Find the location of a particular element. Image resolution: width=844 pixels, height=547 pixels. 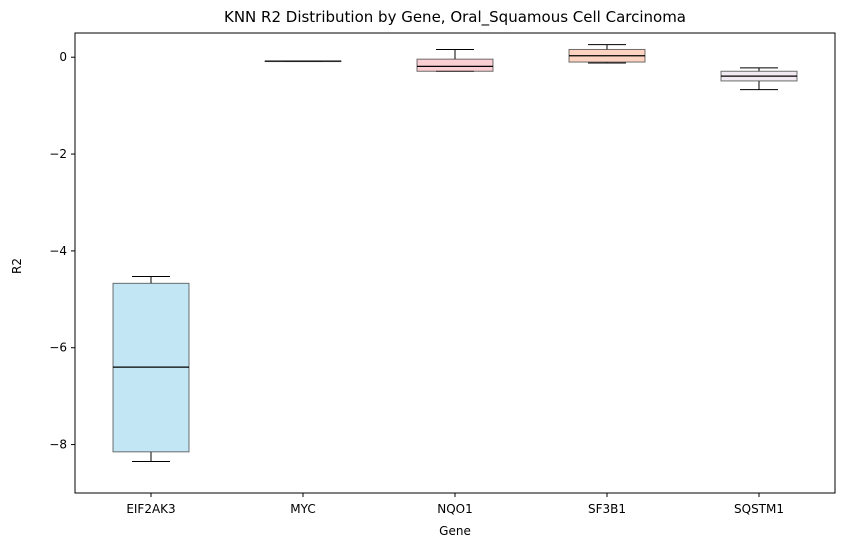

box-nqo1 is located at coordinates (455, 60).